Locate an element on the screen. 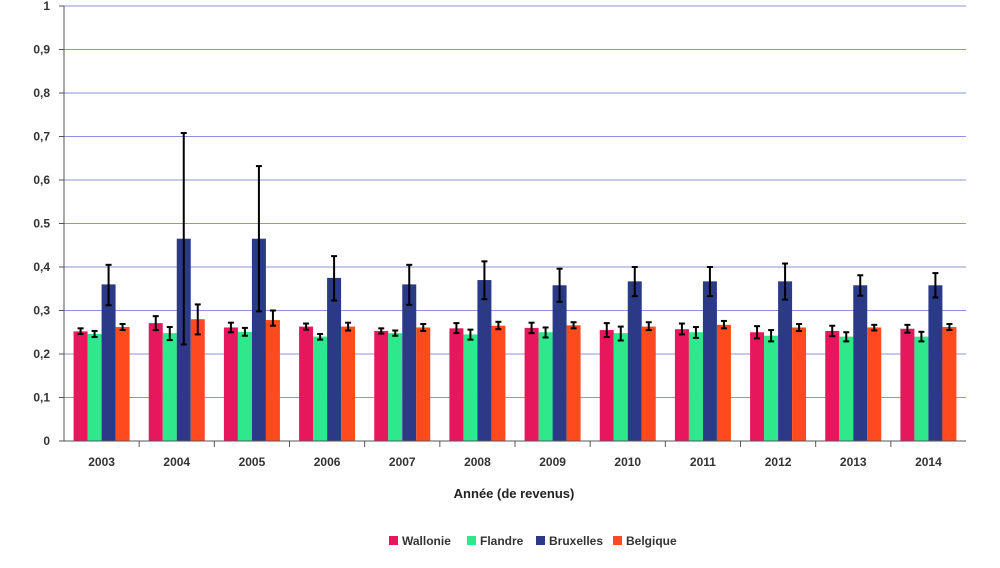 The width and height of the screenshot is (1000, 568). bar-wallonie-2005 is located at coordinates (230, 384).